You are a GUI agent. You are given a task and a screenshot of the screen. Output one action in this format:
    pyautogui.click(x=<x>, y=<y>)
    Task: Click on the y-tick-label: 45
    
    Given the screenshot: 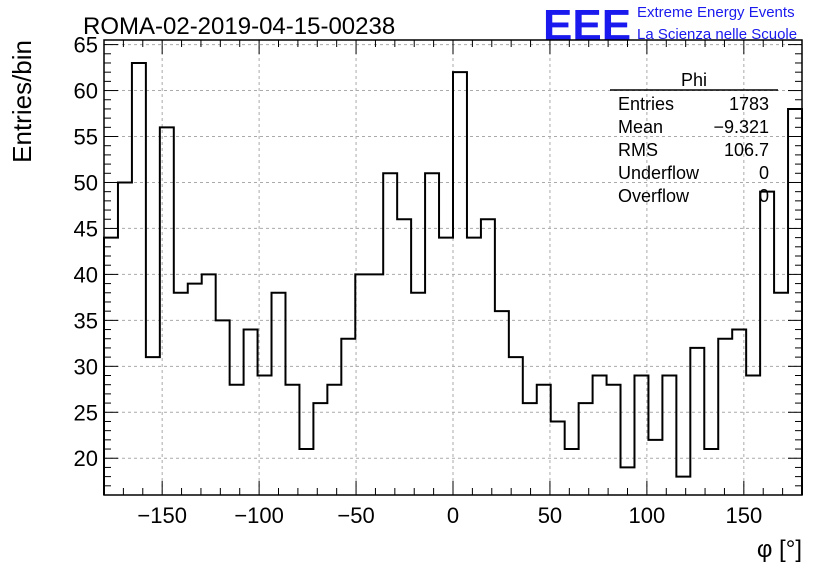 What is the action you would take?
    pyautogui.click(x=86, y=228)
    